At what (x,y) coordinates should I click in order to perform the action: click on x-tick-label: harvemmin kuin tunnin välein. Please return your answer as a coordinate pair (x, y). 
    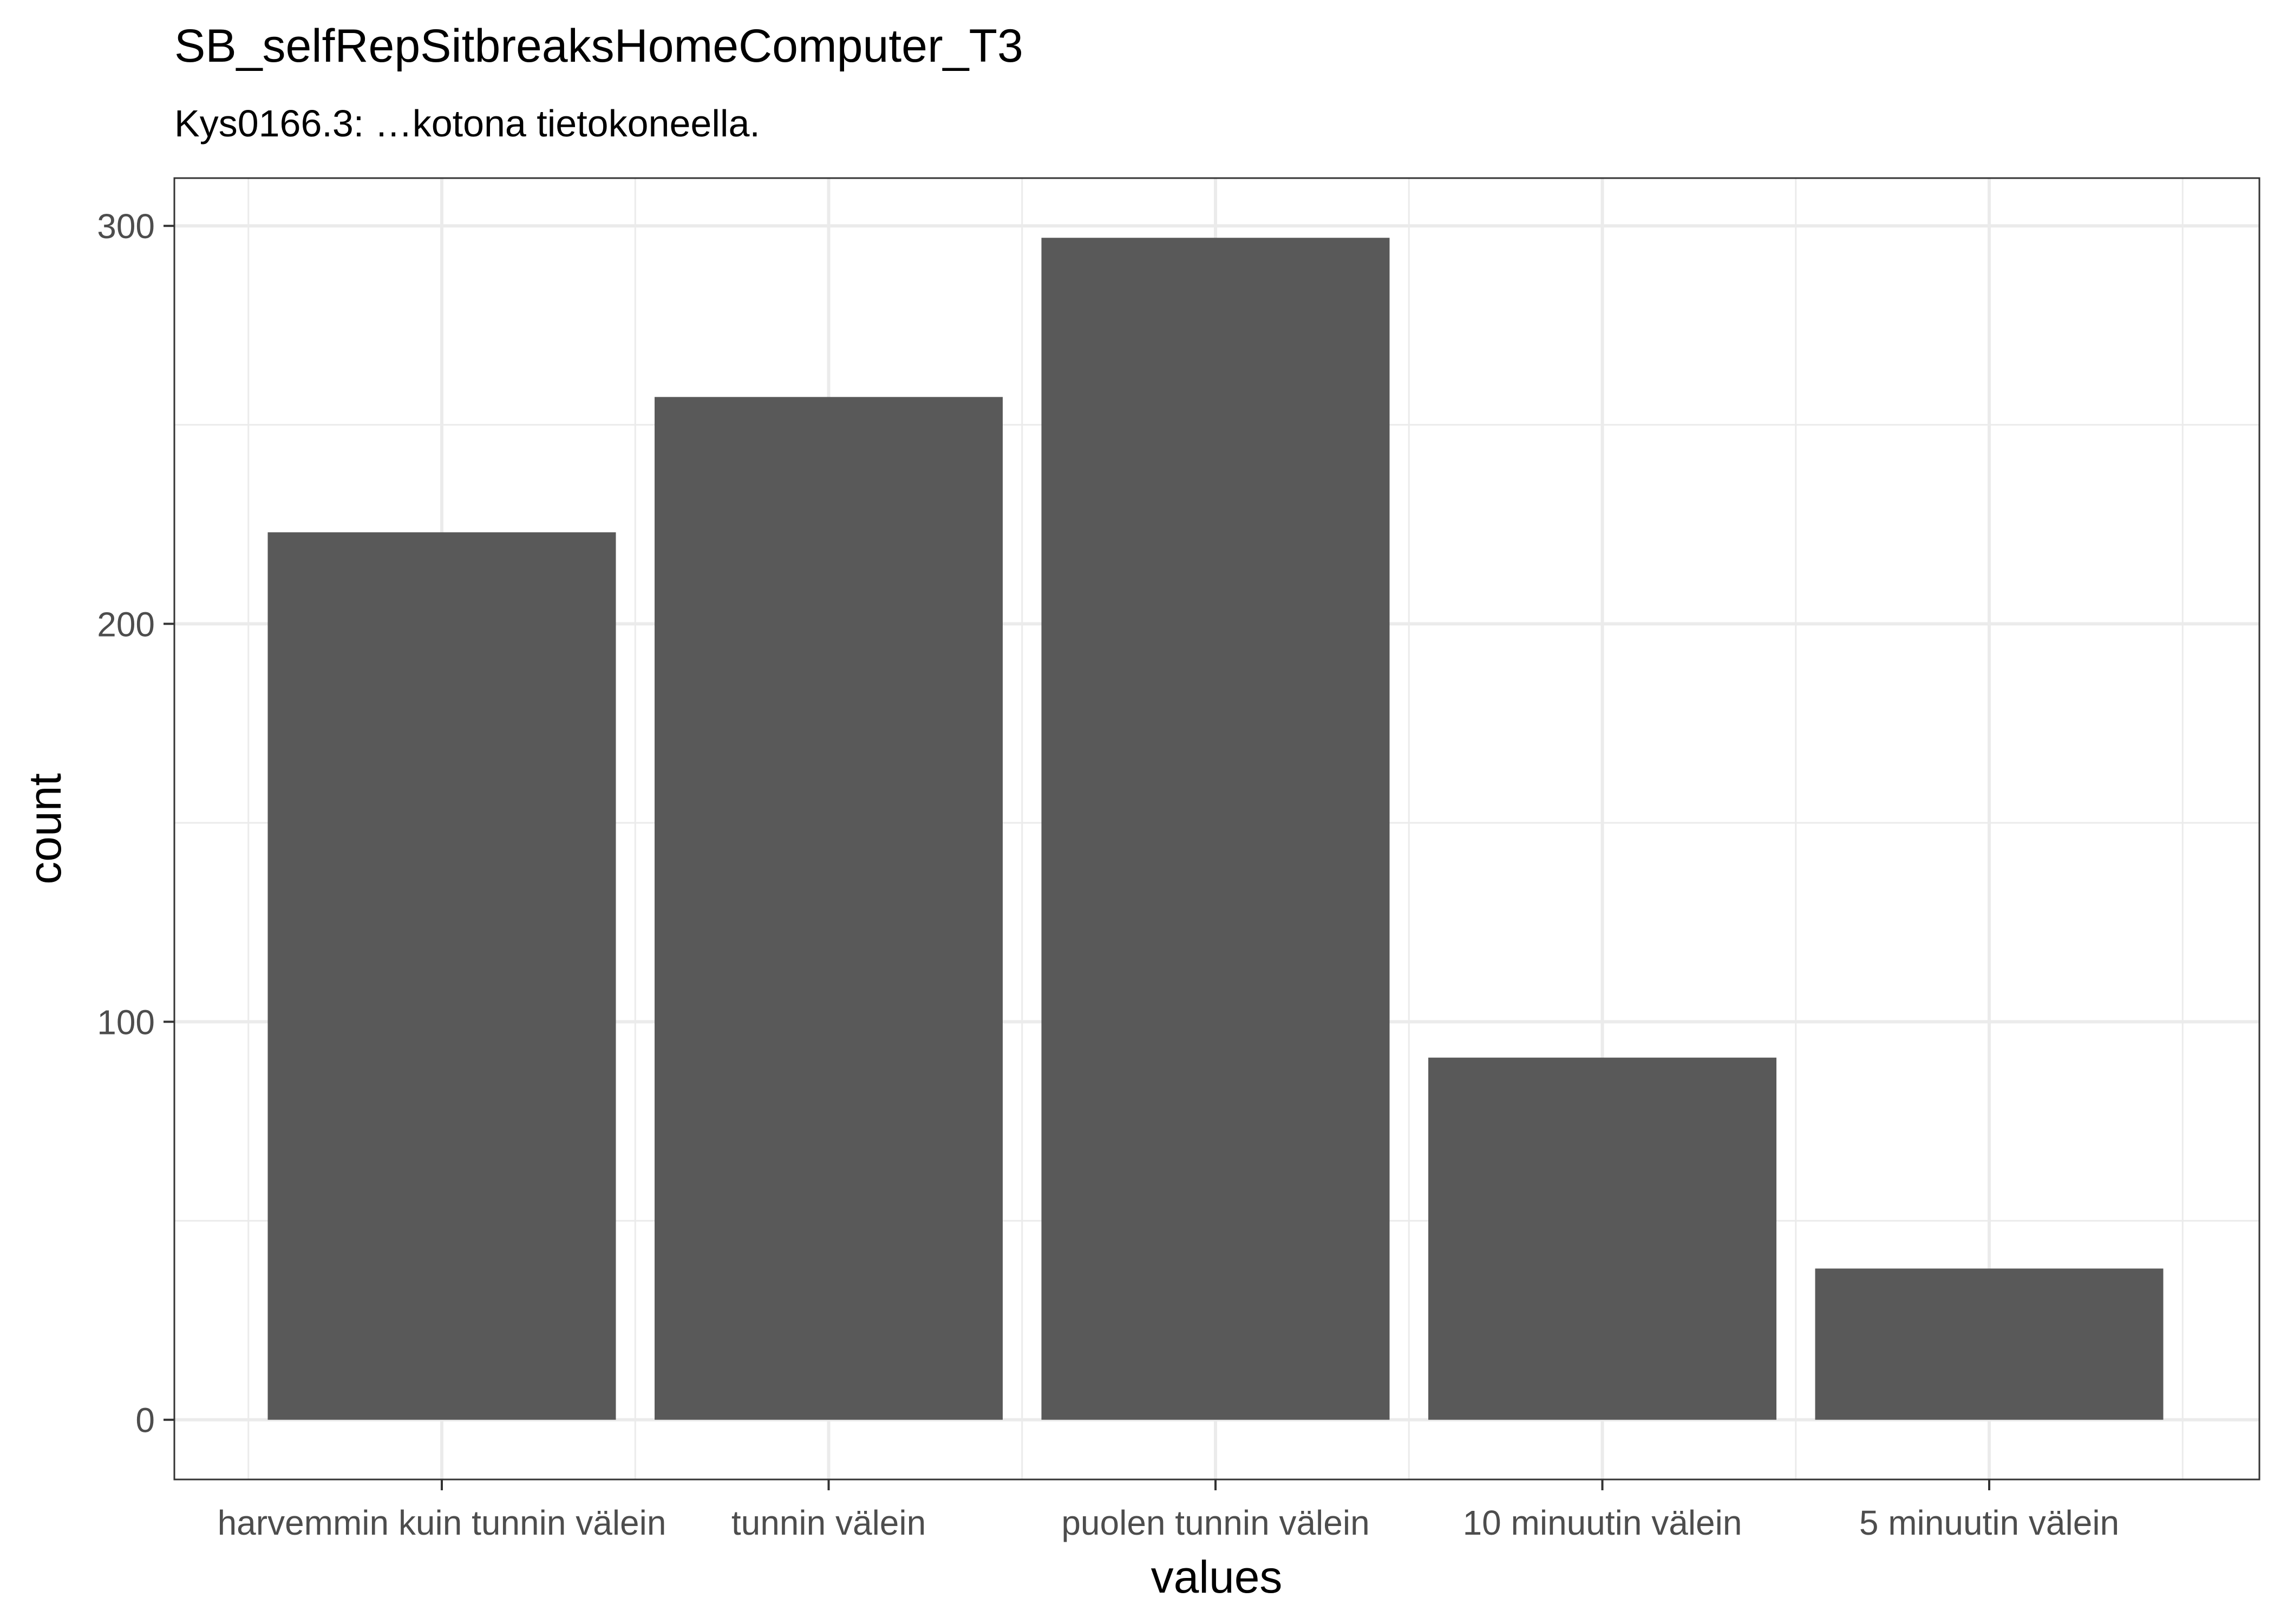
    Looking at the image, I should click on (442, 1522).